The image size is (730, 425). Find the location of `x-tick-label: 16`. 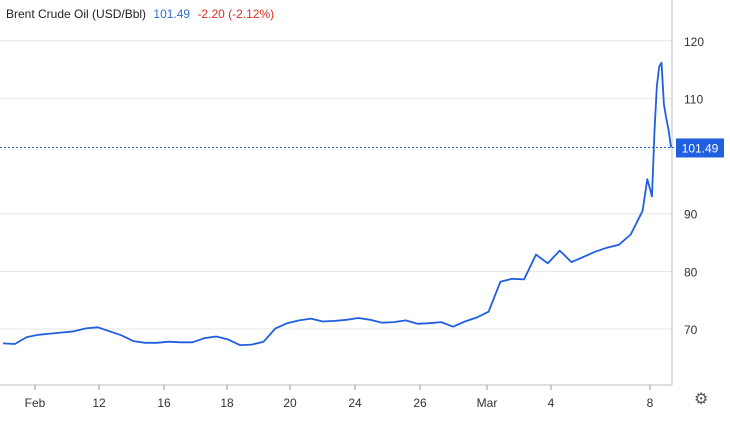

x-tick-label: 16 is located at coordinates (164, 403).